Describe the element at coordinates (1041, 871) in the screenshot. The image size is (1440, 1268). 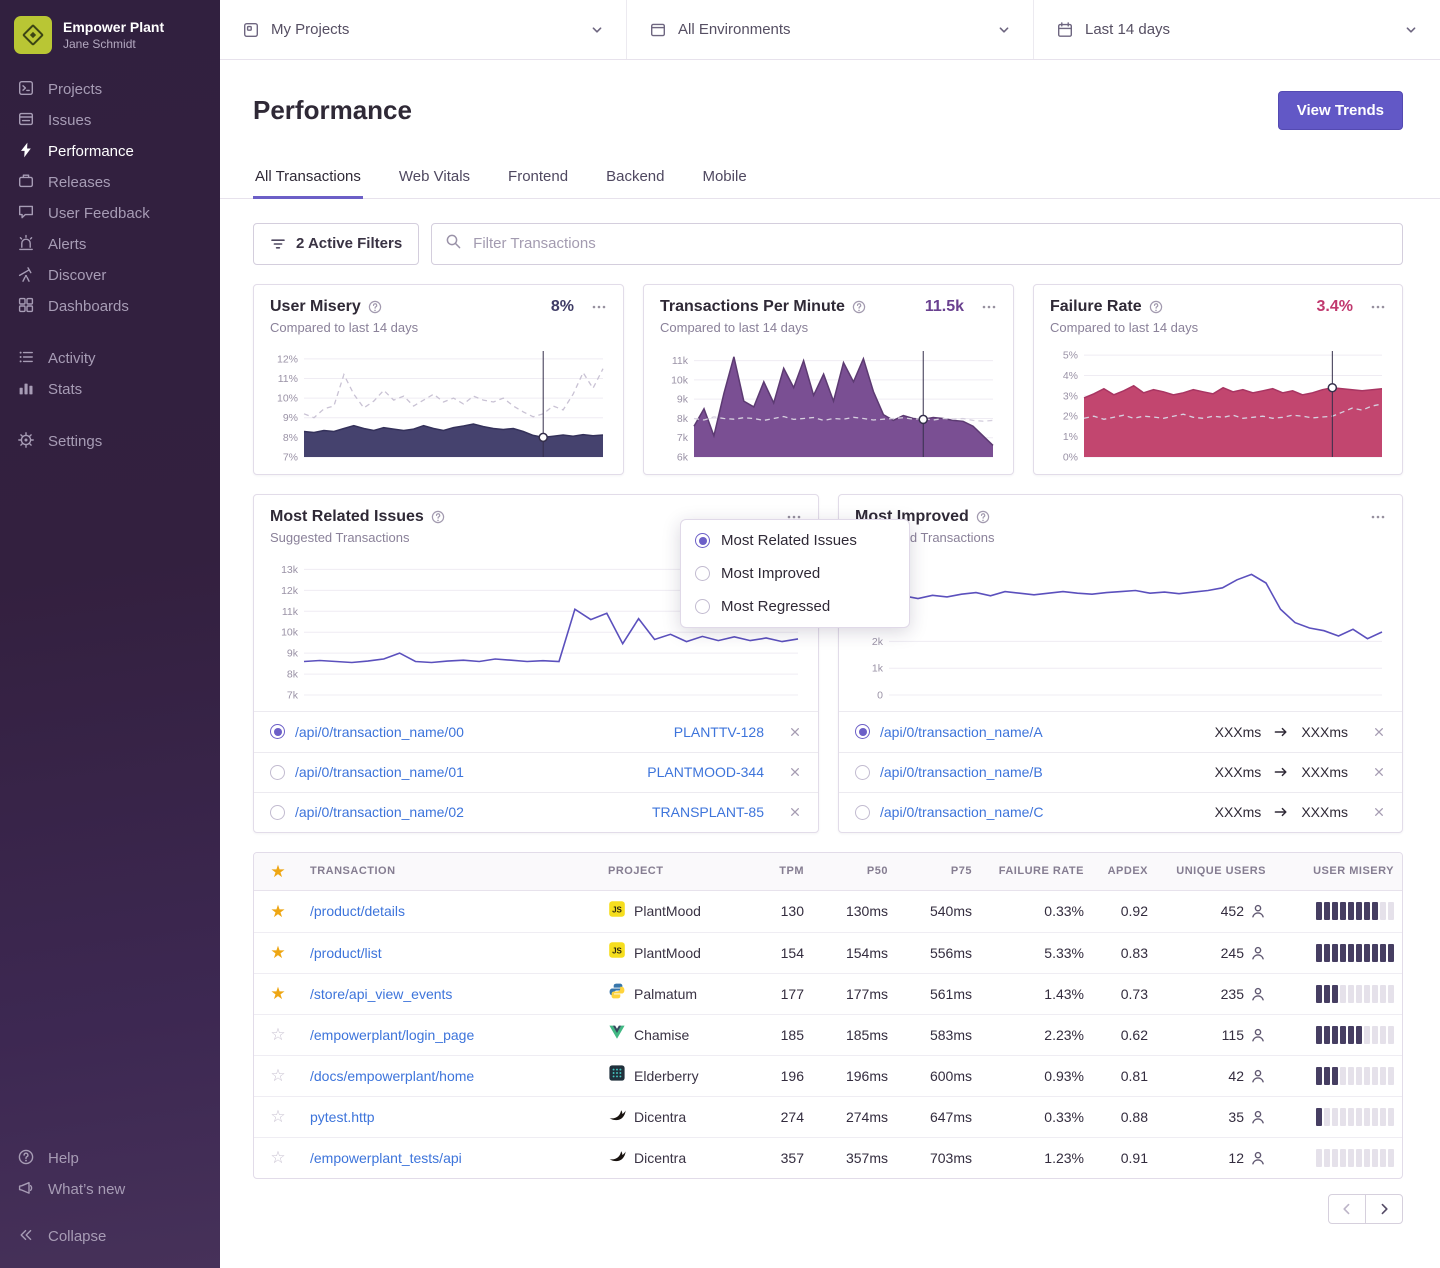
I see `column-header-failure-rate: FAILURE RATE` at that location.